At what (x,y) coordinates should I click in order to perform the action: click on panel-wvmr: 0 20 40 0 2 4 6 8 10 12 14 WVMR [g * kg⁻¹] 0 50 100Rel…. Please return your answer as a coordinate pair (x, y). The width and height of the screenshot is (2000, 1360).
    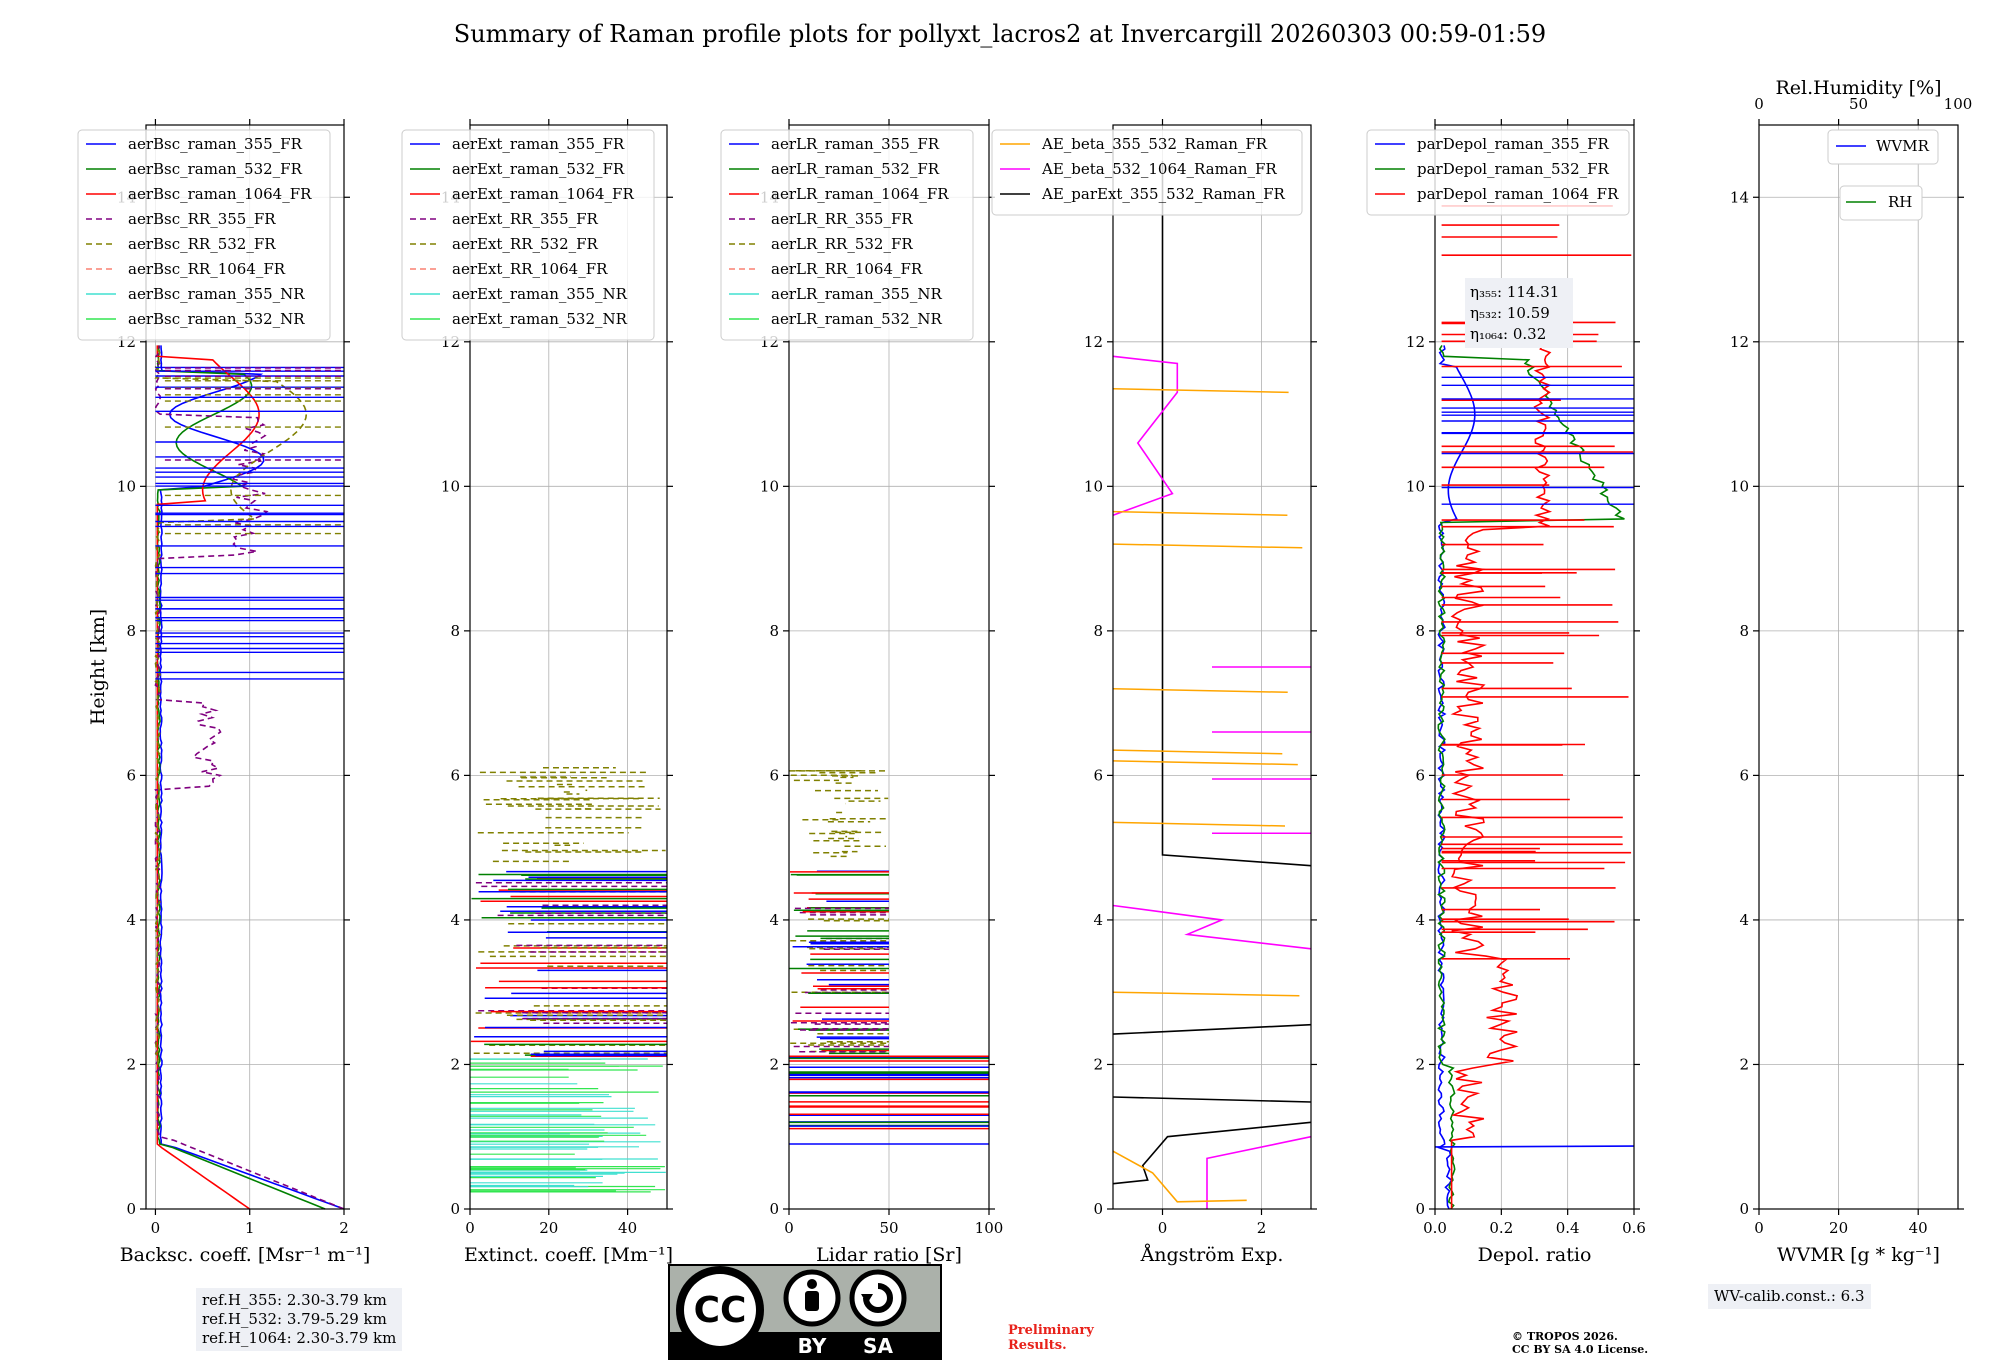
    Looking at the image, I should click on (1851, 671).